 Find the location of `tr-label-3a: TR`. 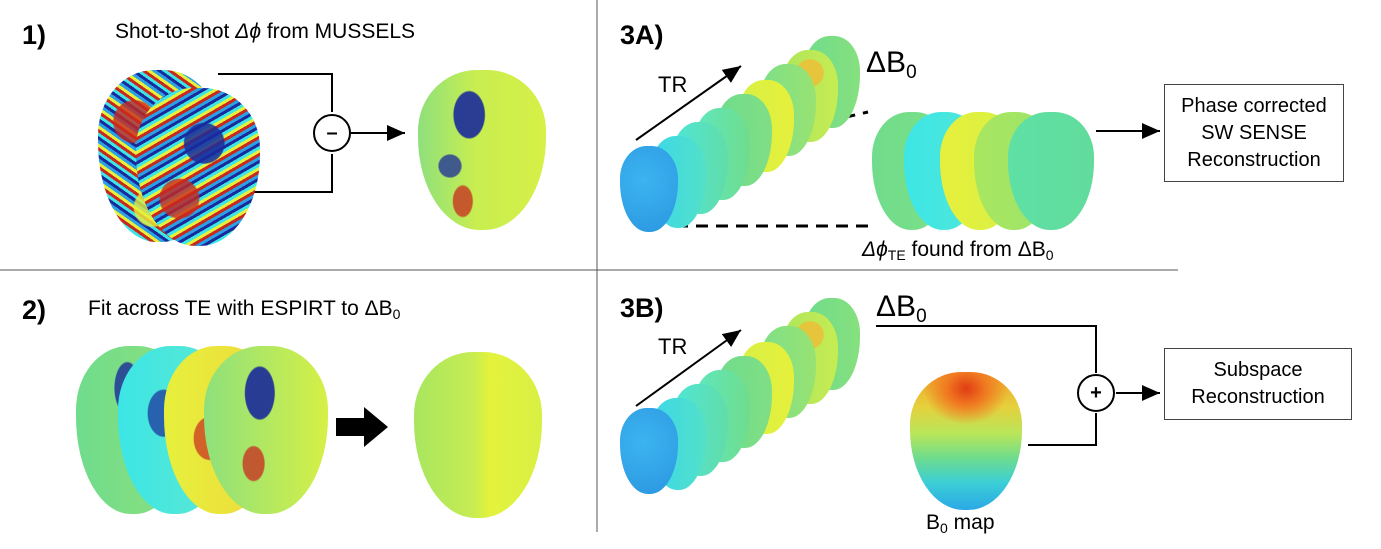

tr-label-3a: TR is located at coordinates (673, 84).